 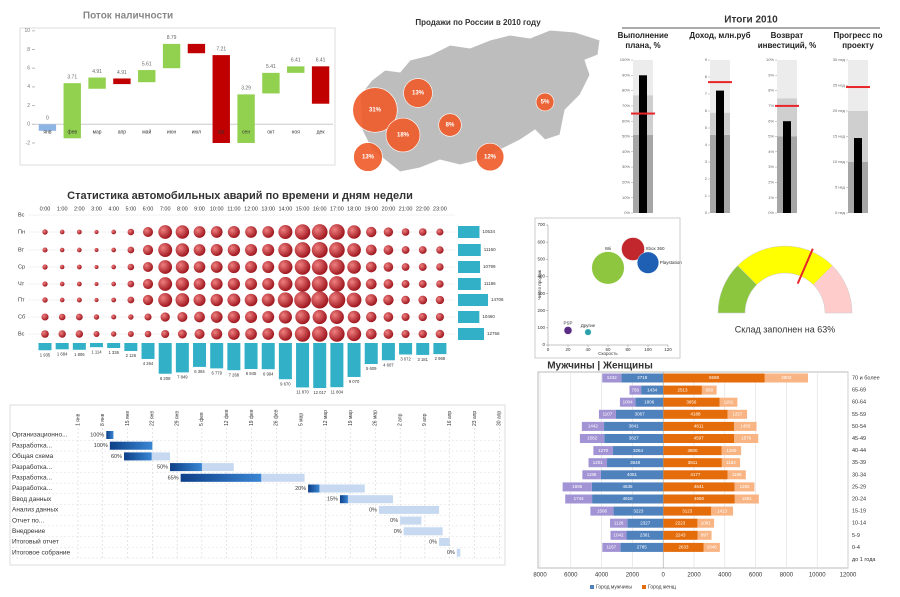 I want to click on legend-swatch, so click(x=644, y=587).